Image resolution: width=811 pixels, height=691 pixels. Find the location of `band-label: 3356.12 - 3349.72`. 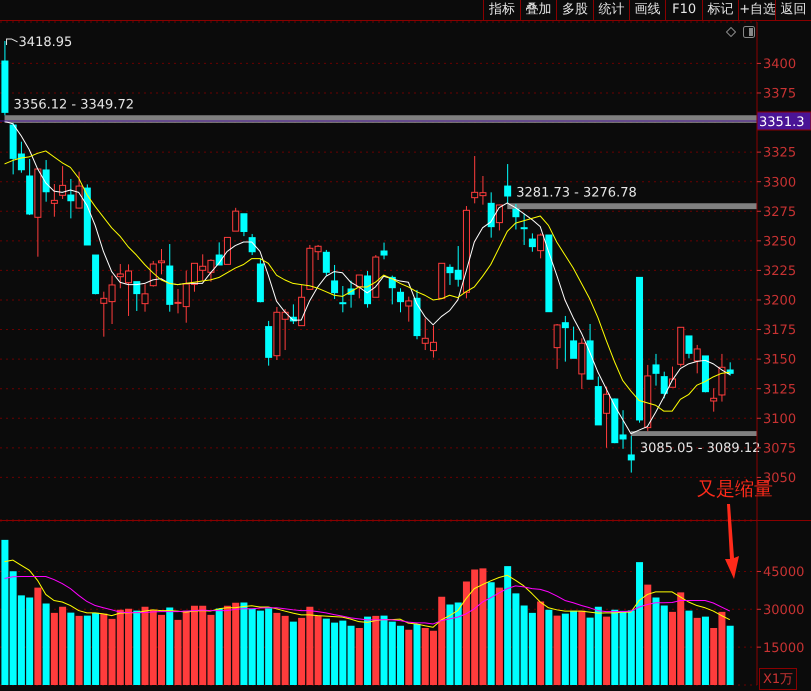

band-label: 3356.12 - 3349.72 is located at coordinates (74, 104).